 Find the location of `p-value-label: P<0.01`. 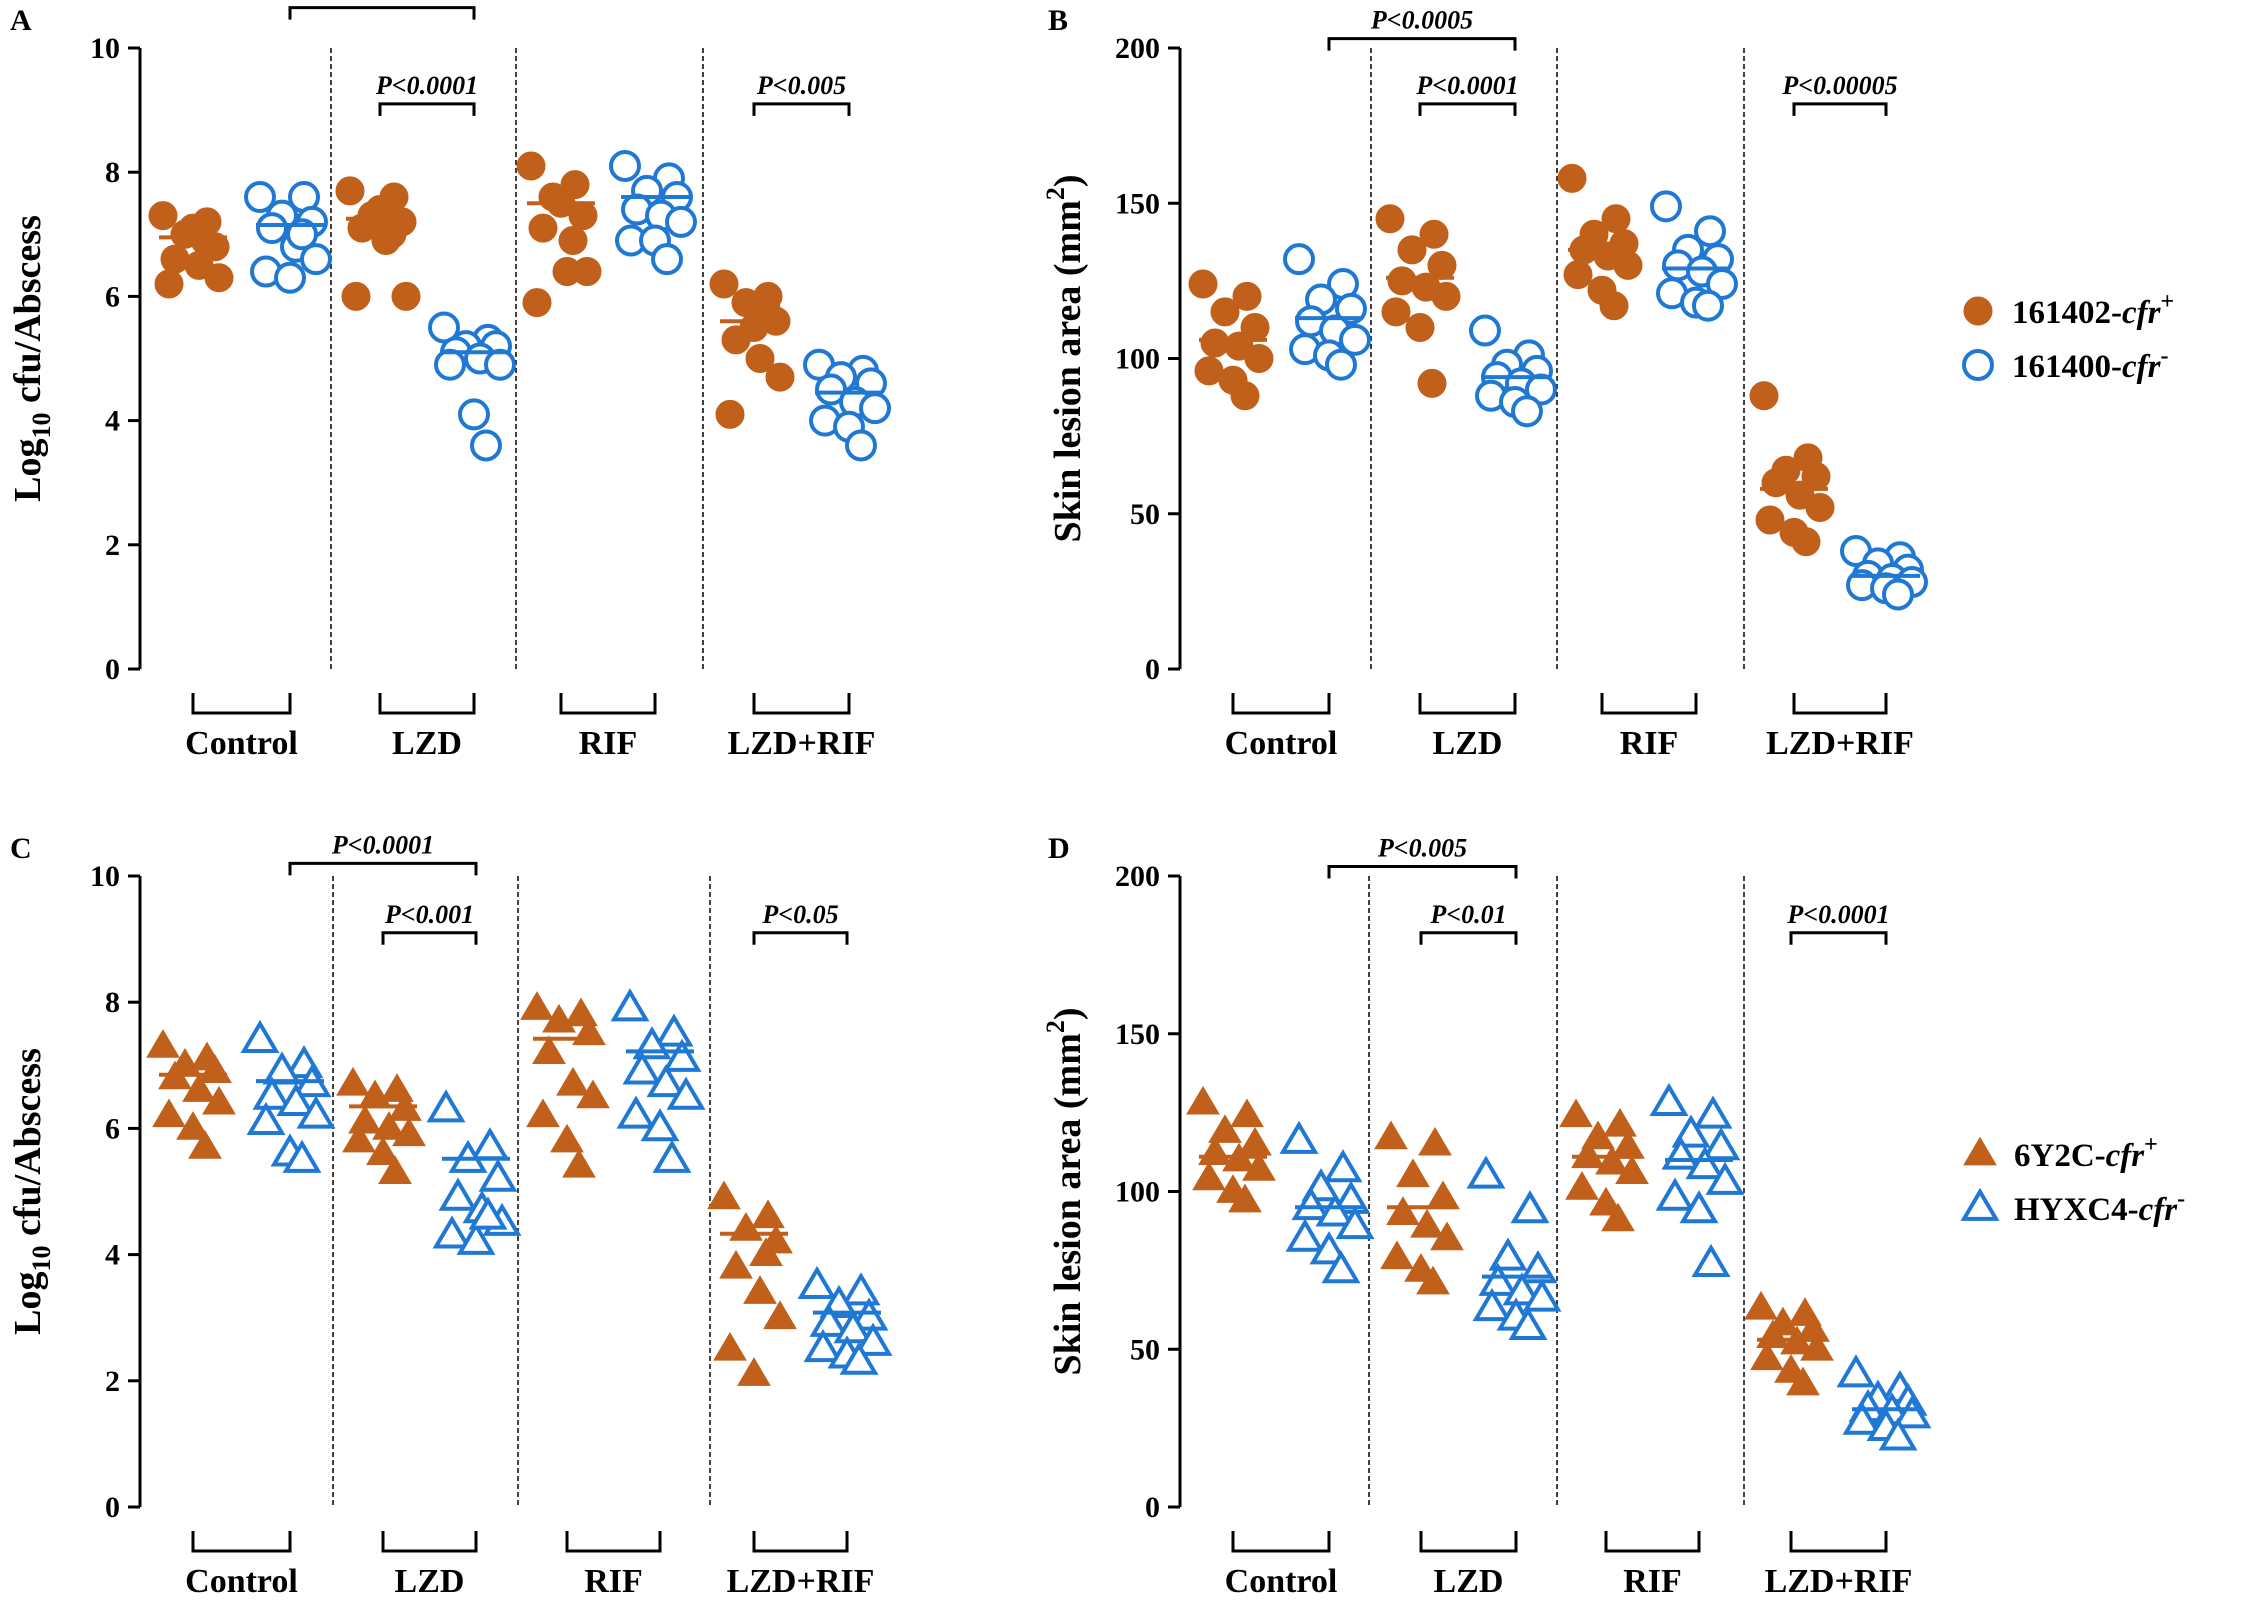

p-value-label: P<0.01 is located at coordinates (1467, 914).